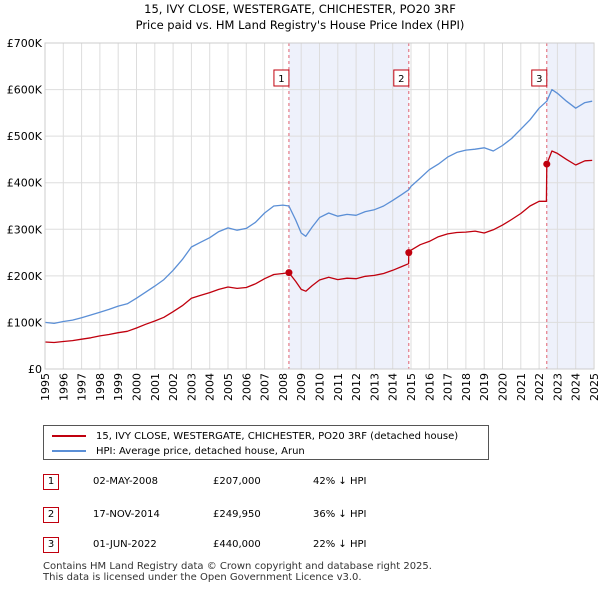 This screenshot has height=590, width=600. What do you see at coordinates (126, 481) in the screenshot?
I see `sale-date: 02-MAY-2008` at bounding box center [126, 481].